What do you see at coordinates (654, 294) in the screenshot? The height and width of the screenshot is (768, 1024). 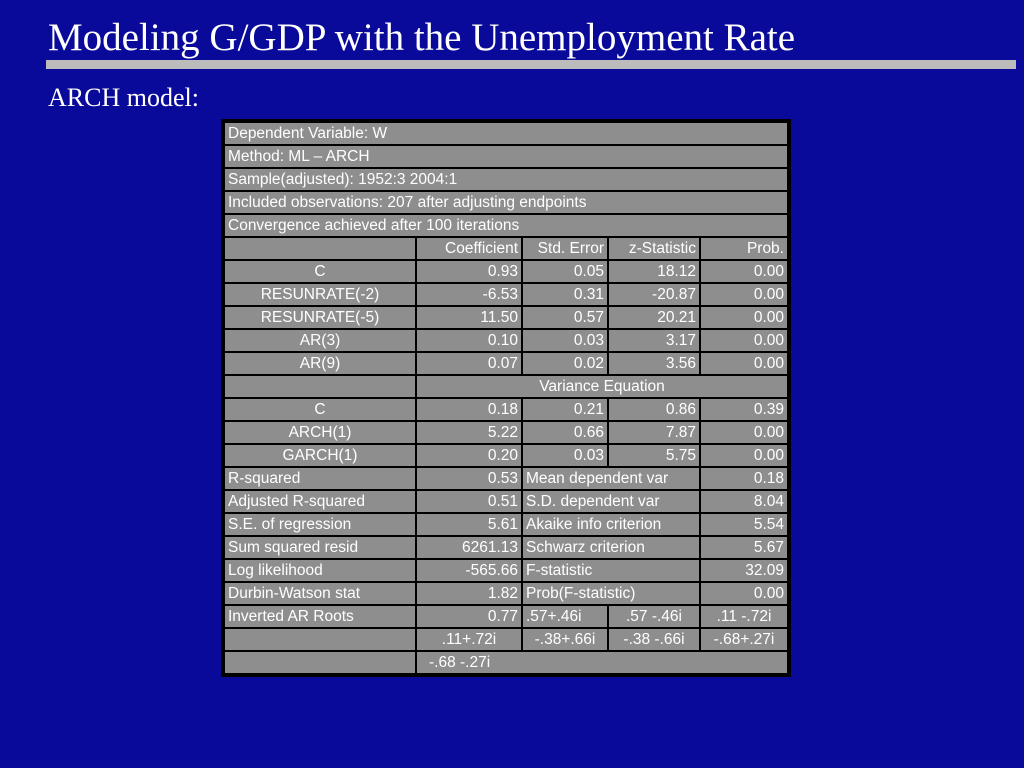 I see `z-statistic-cell: -20.87` at bounding box center [654, 294].